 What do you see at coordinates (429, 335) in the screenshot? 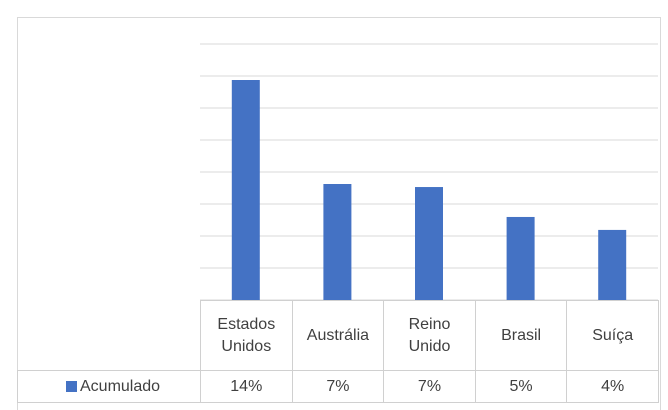
I see `category-cell: Reino Unido` at bounding box center [429, 335].